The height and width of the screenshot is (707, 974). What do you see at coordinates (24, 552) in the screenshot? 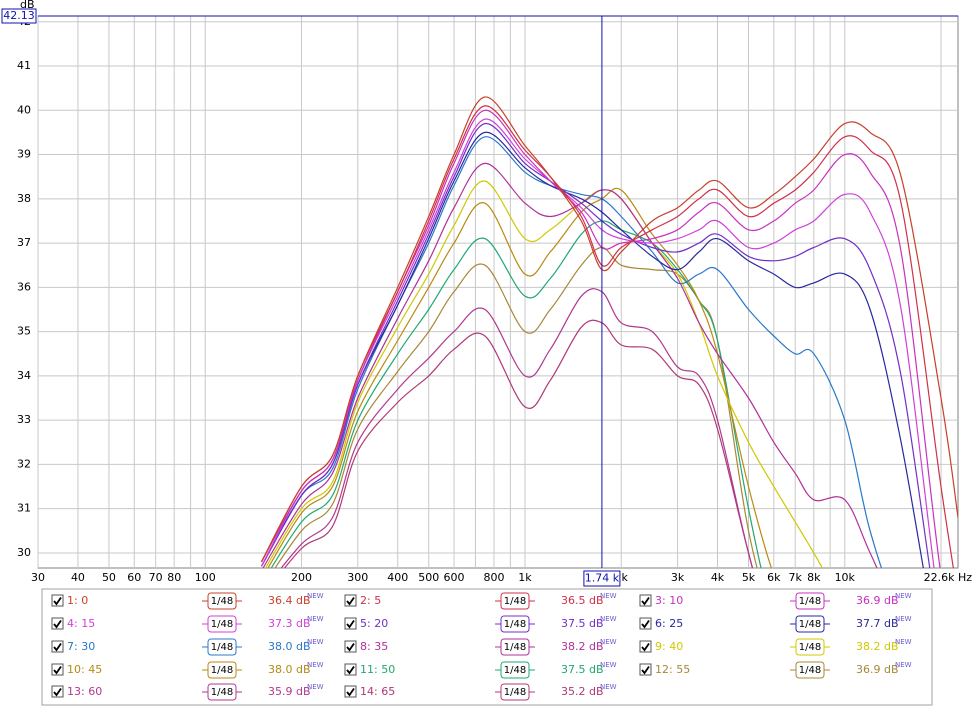
I see `y-tick-label: 30` at bounding box center [24, 552].